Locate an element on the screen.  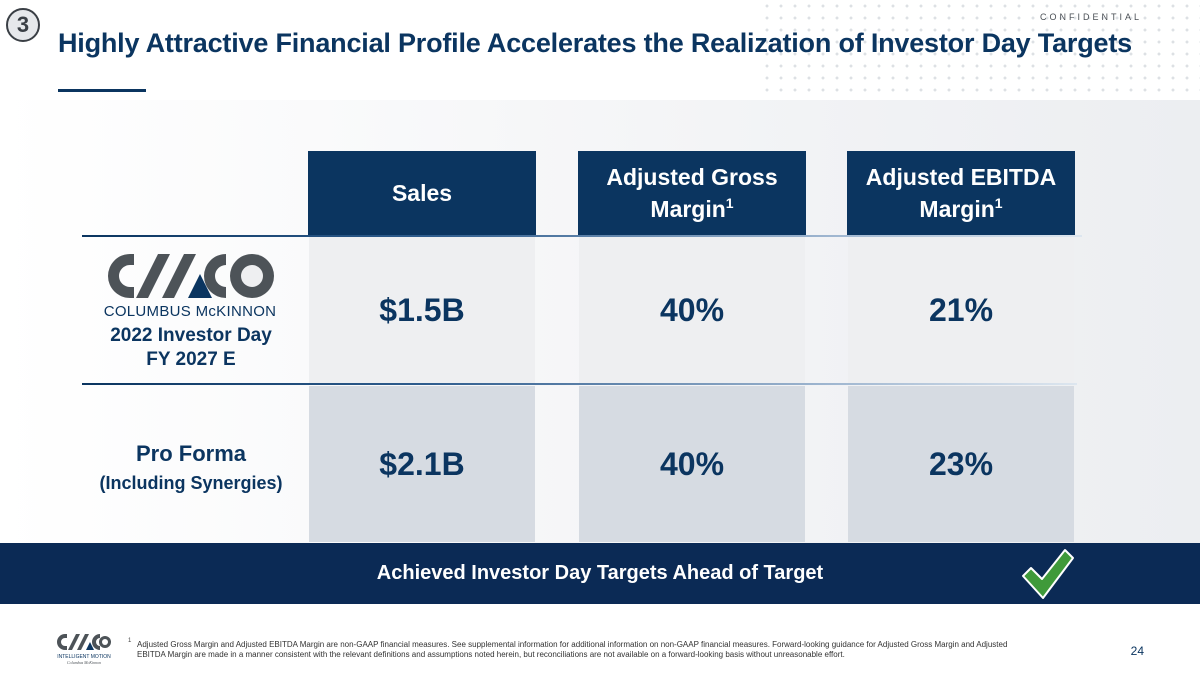
footer-logo-company: Columbus McKinnon is located at coordinates (84, 662).